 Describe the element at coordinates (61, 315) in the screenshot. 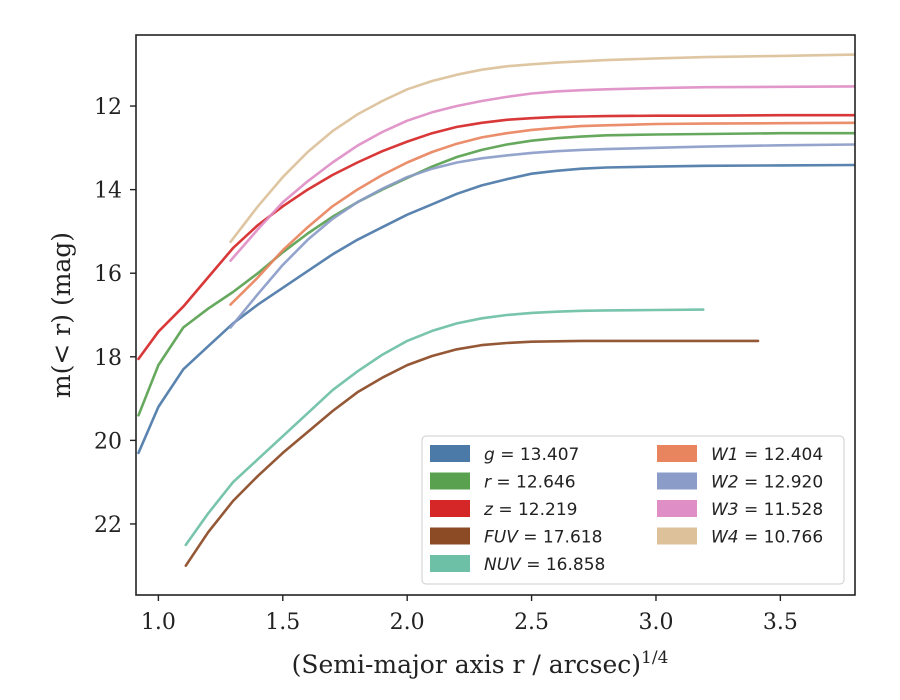

I see `y-axis-title: m(< r) (mag)` at that location.